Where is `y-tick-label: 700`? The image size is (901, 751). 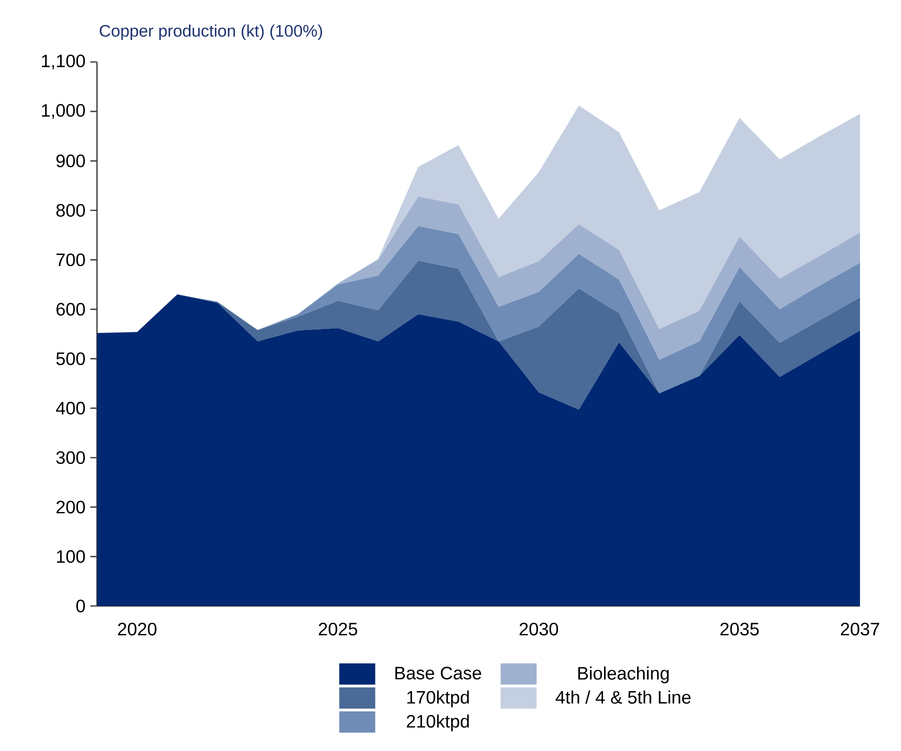 y-tick-label: 700 is located at coordinates (70, 259).